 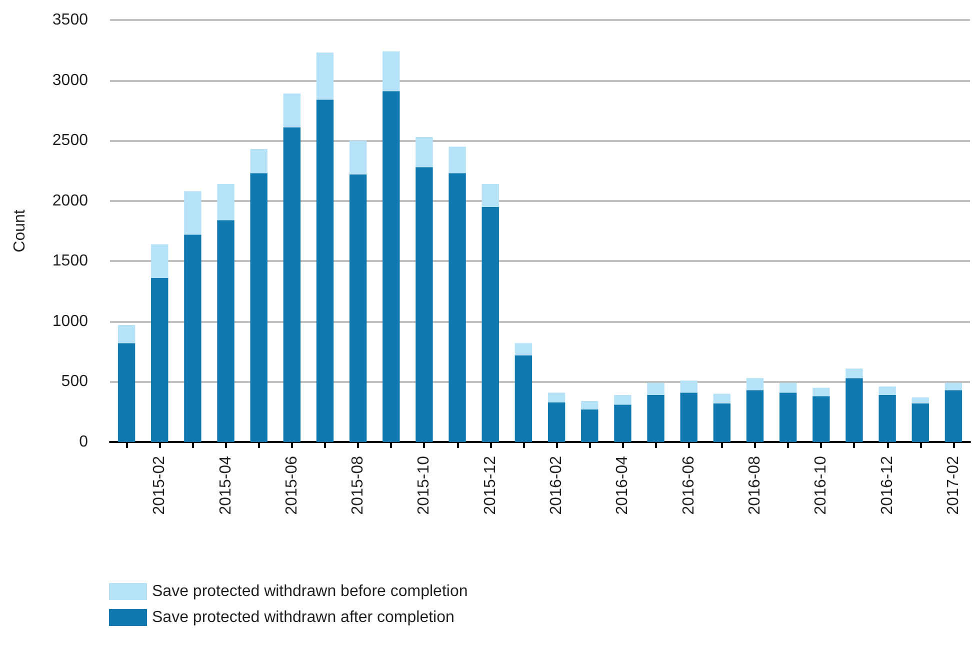 What do you see at coordinates (358, 485) in the screenshot?
I see `x-tick-label: 2015-08` at bounding box center [358, 485].